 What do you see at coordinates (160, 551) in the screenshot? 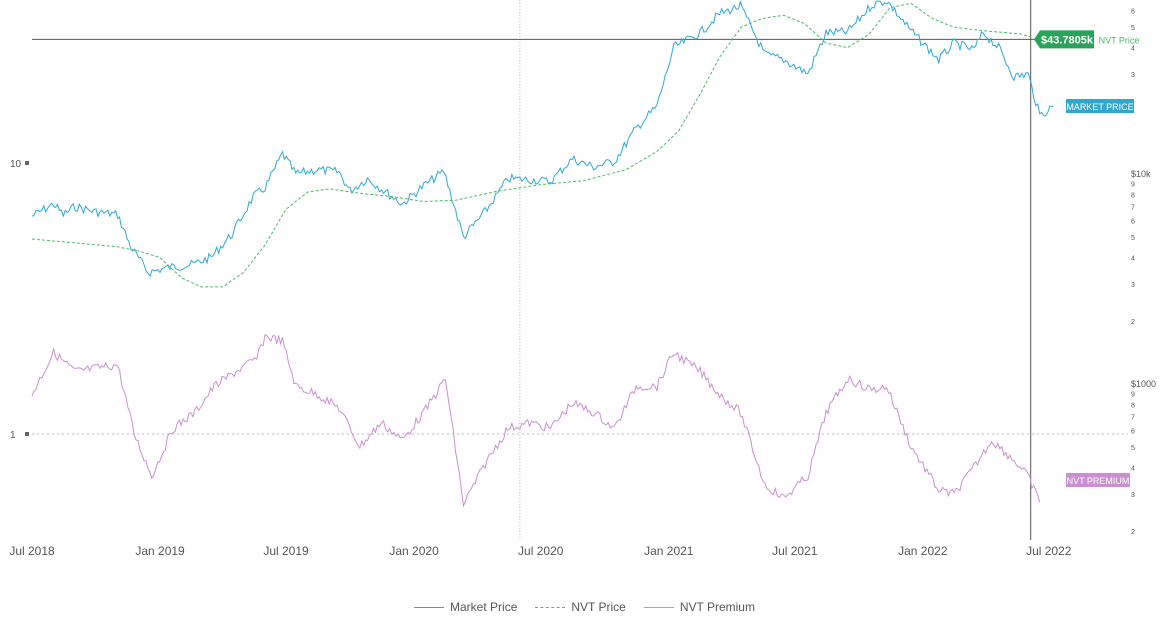
I see `x-tick-label: Jan 2019` at bounding box center [160, 551].